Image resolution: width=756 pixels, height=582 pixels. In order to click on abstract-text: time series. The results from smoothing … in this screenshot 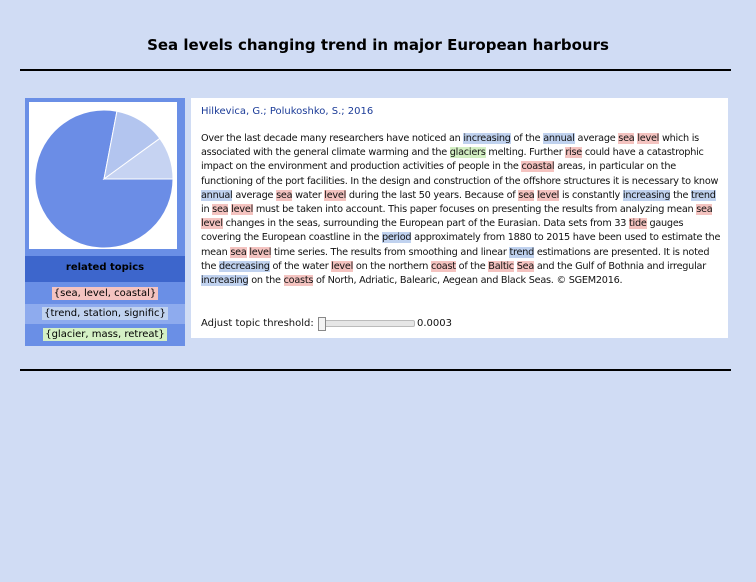, I will do `click(390, 252)`.